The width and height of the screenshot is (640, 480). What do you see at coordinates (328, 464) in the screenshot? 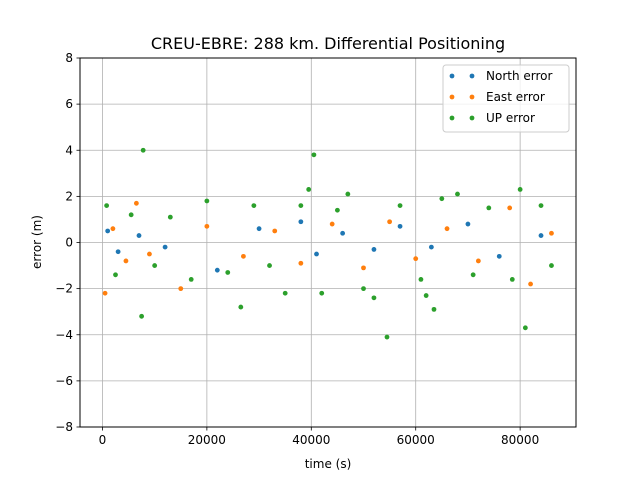
I see `x-axis-label: time (s)` at bounding box center [328, 464].